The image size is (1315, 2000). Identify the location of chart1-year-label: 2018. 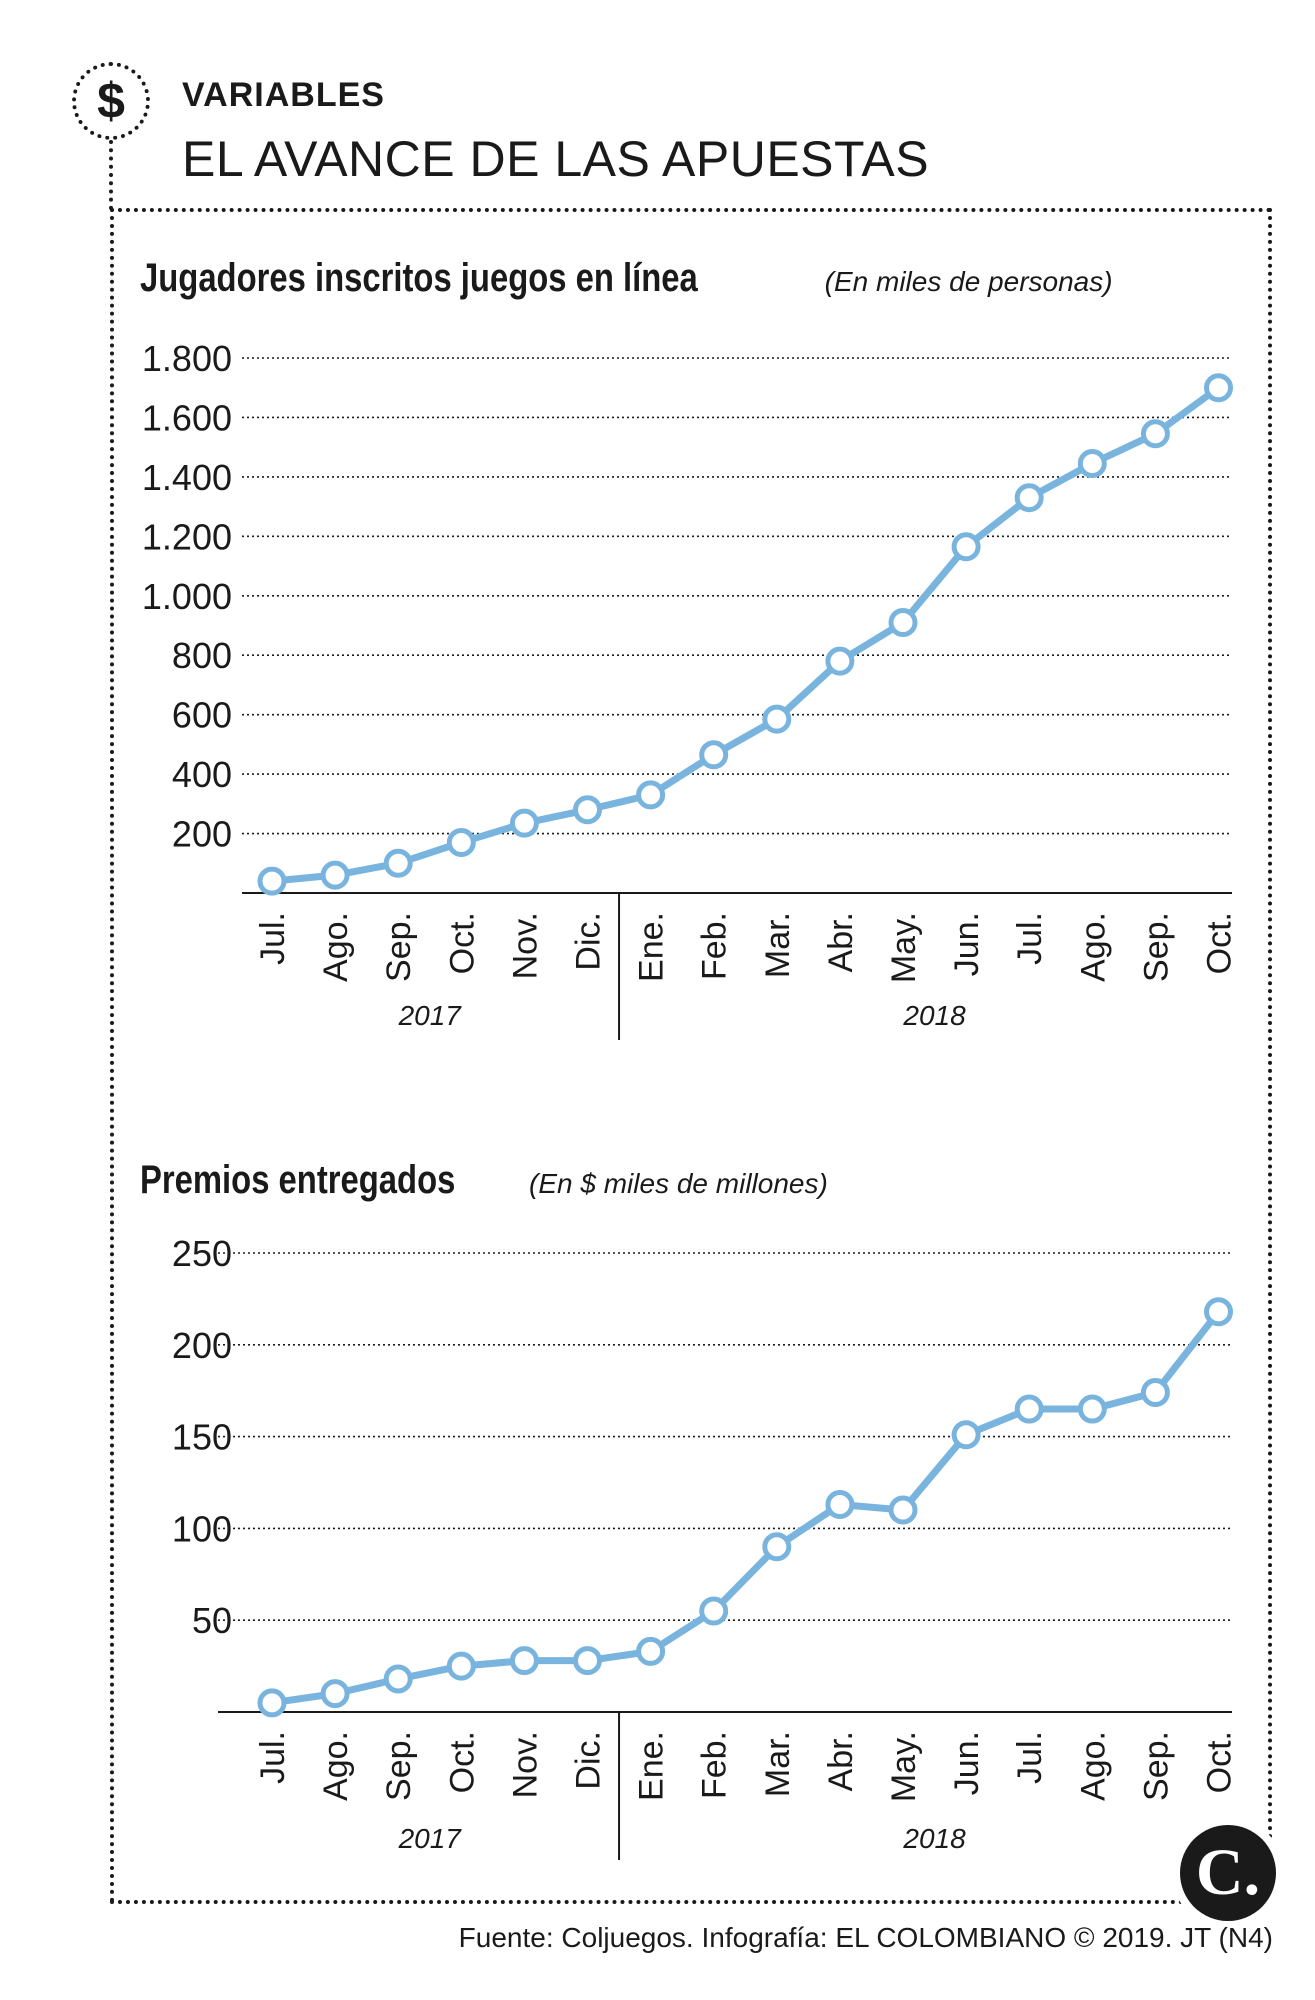
(934, 1015).